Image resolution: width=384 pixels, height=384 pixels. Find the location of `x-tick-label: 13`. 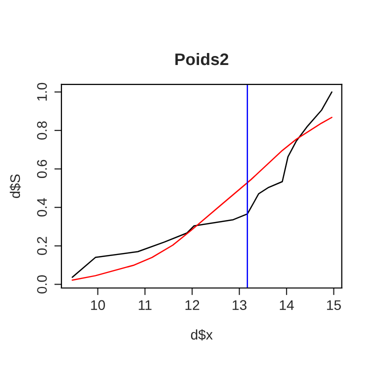

x-tick-label: 13 is located at coordinates (239, 305).